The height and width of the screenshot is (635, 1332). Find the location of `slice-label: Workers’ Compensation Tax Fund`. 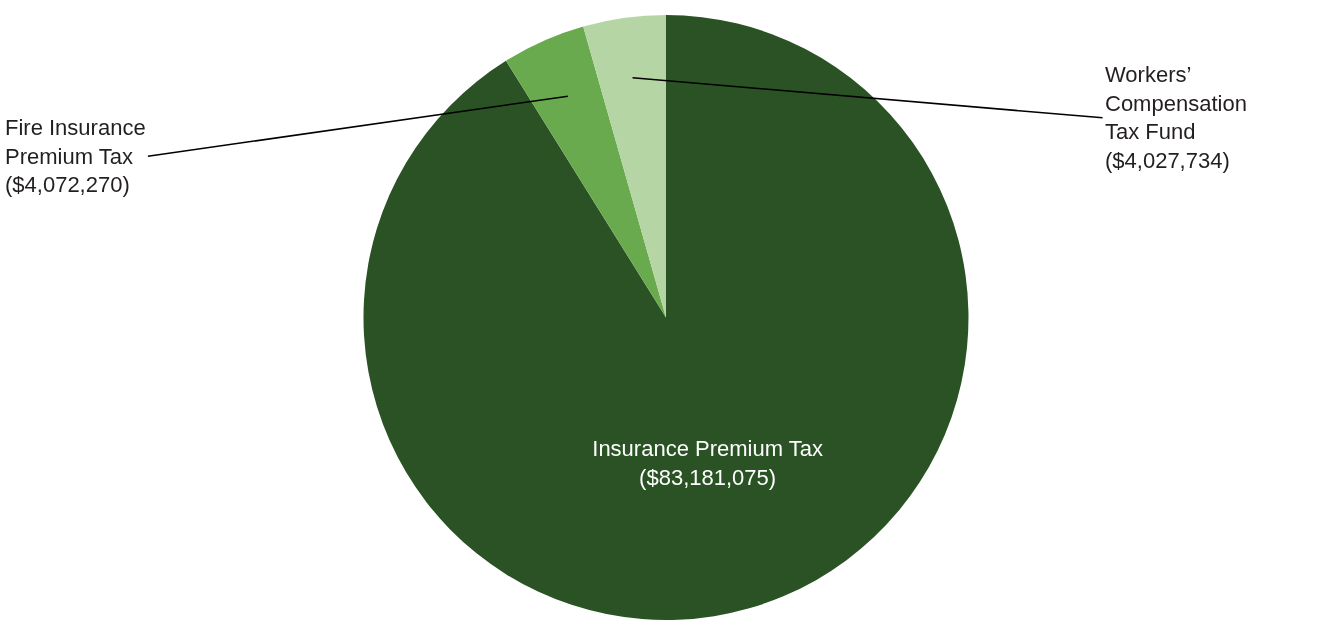

slice-label: Workers’ Compensation Tax Fund is located at coordinates (1176, 103).